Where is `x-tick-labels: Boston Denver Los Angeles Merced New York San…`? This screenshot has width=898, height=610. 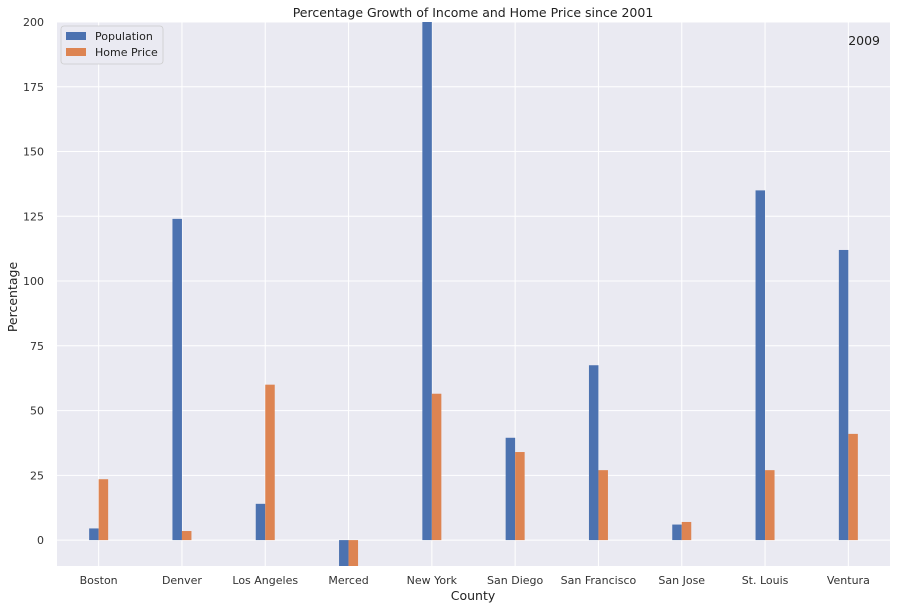
x-tick-labels: Boston Denver Los Angeles Merced New York San… is located at coordinates (475, 580).